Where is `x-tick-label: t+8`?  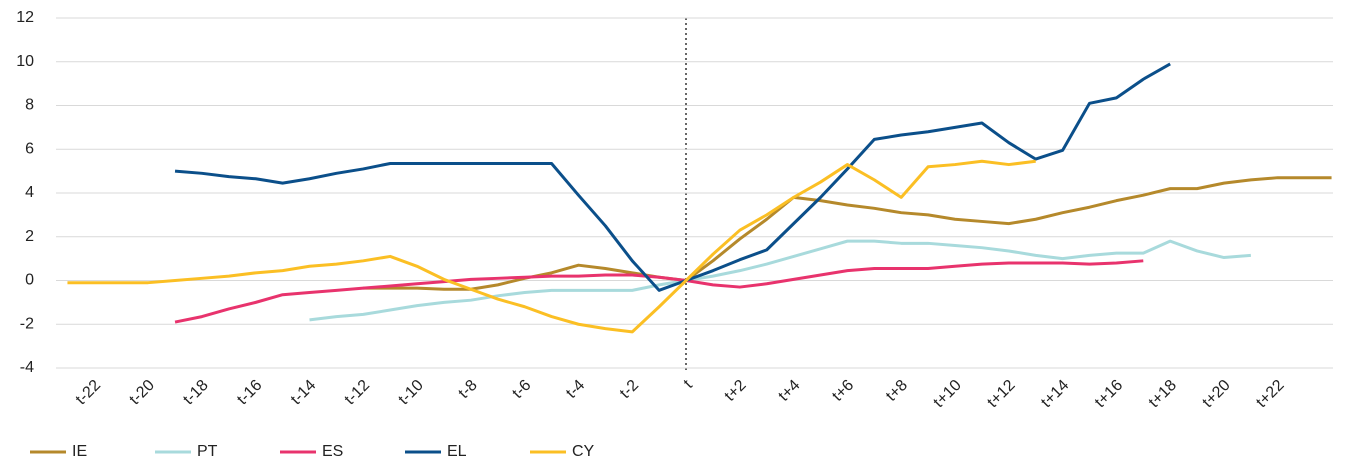 x-tick-label: t+8 is located at coordinates (897, 391).